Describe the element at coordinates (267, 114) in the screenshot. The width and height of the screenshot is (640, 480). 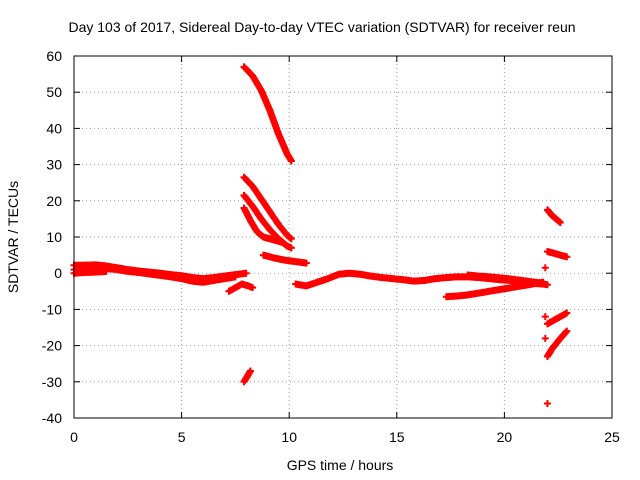
I see `series-steep-descent` at that location.